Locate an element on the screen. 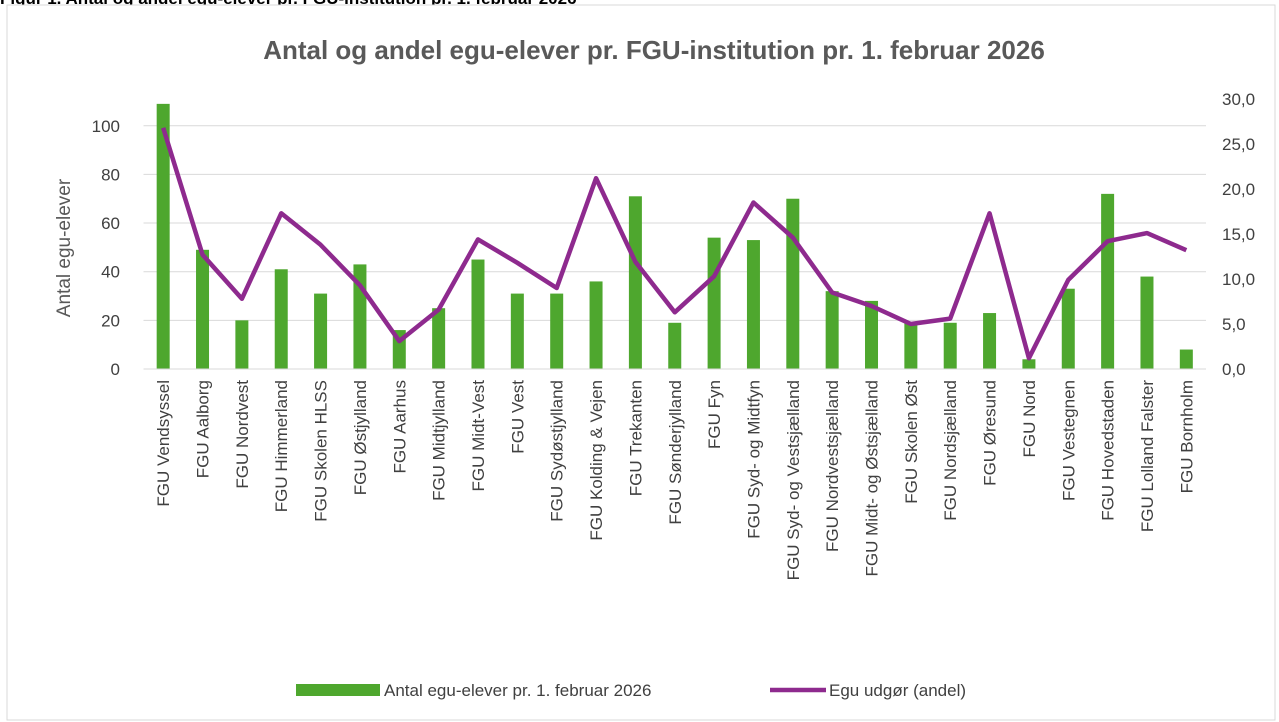 This screenshot has width=1279, height=722. x-tick-label: FGU Nordsjælland is located at coordinates (950, 450).